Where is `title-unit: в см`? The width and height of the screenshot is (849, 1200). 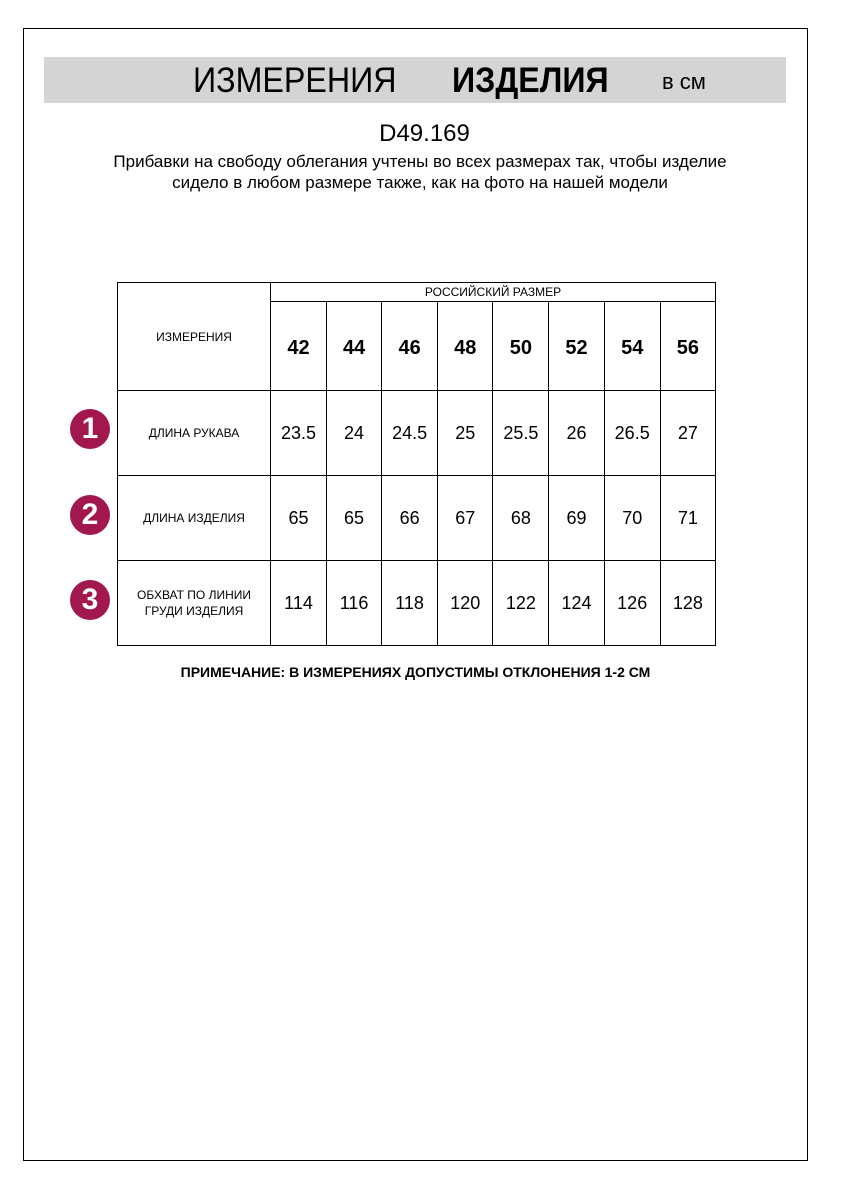 title-unit: в см is located at coordinates (684, 81).